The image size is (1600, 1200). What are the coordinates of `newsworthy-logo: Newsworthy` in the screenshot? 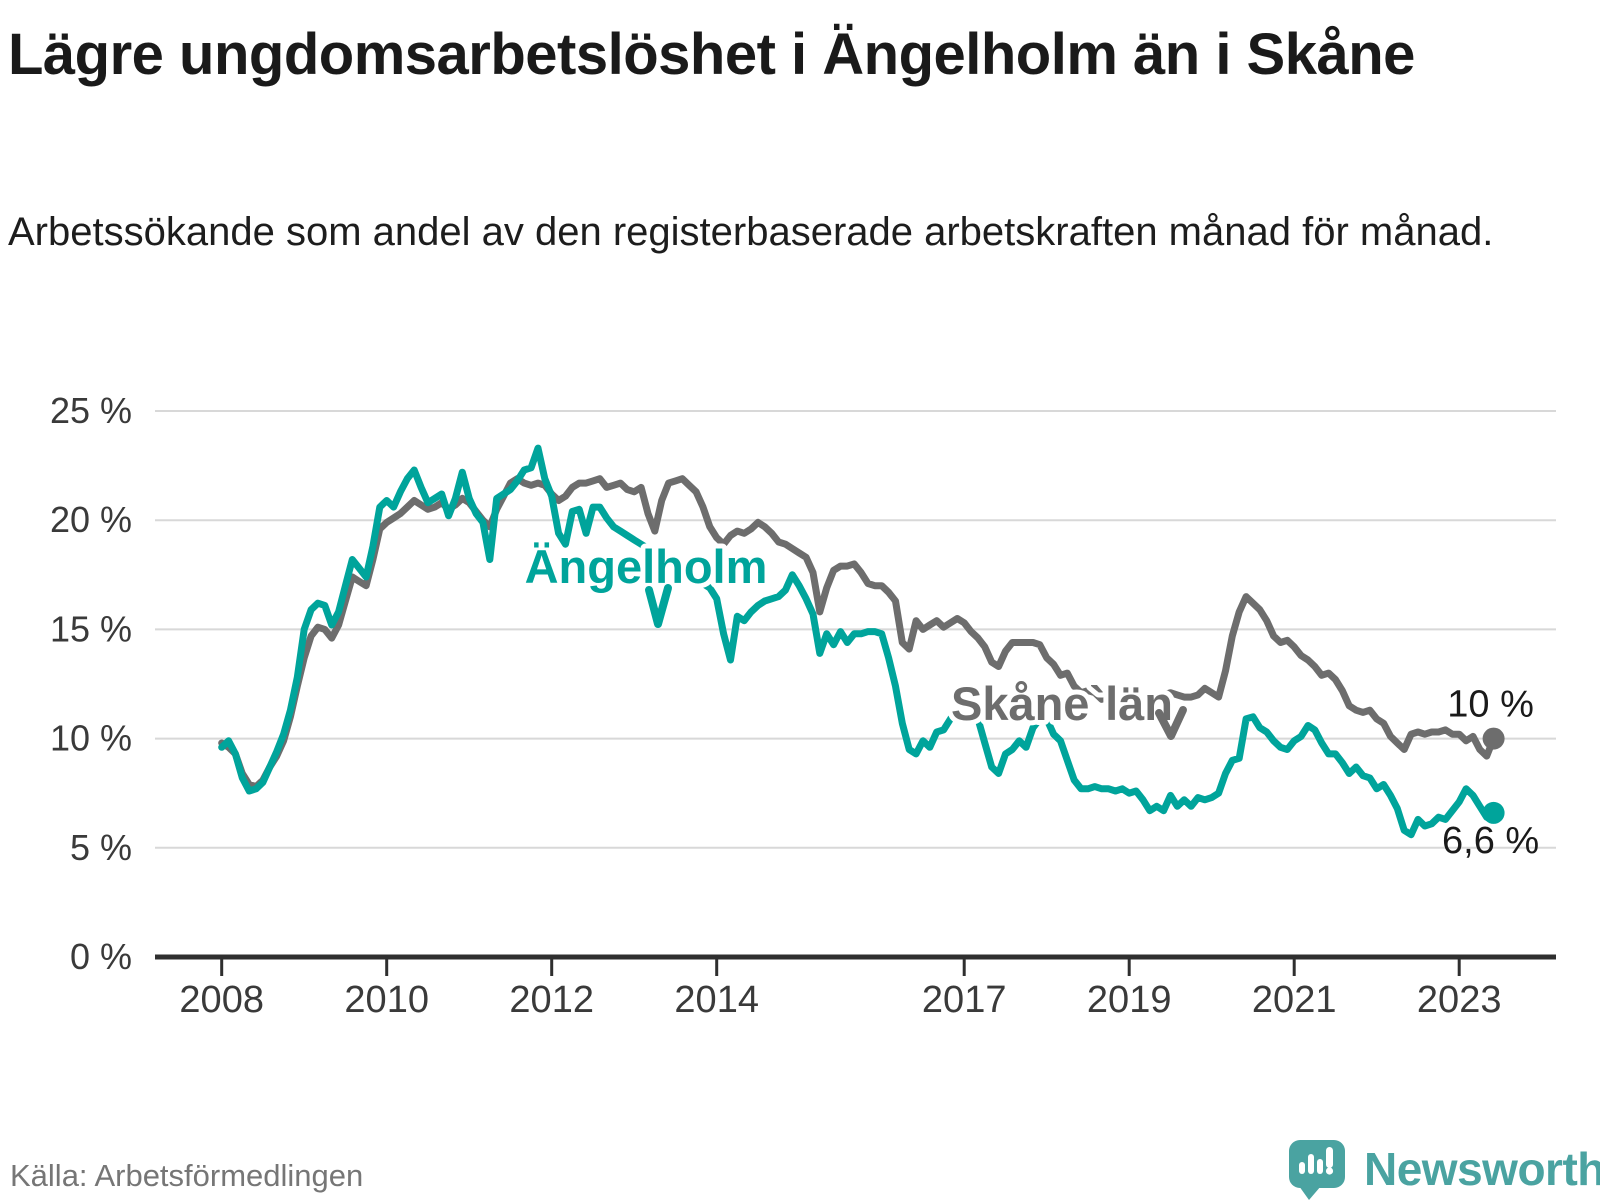 It's located at (1444, 1168).